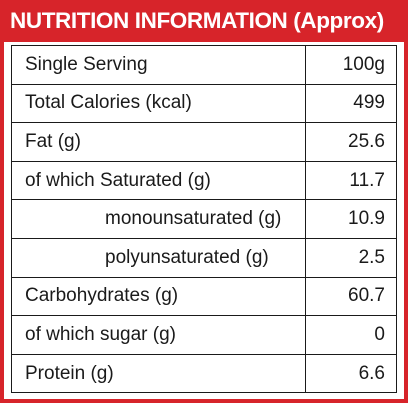  I want to click on nutrient-value: 6.6, so click(371, 374).